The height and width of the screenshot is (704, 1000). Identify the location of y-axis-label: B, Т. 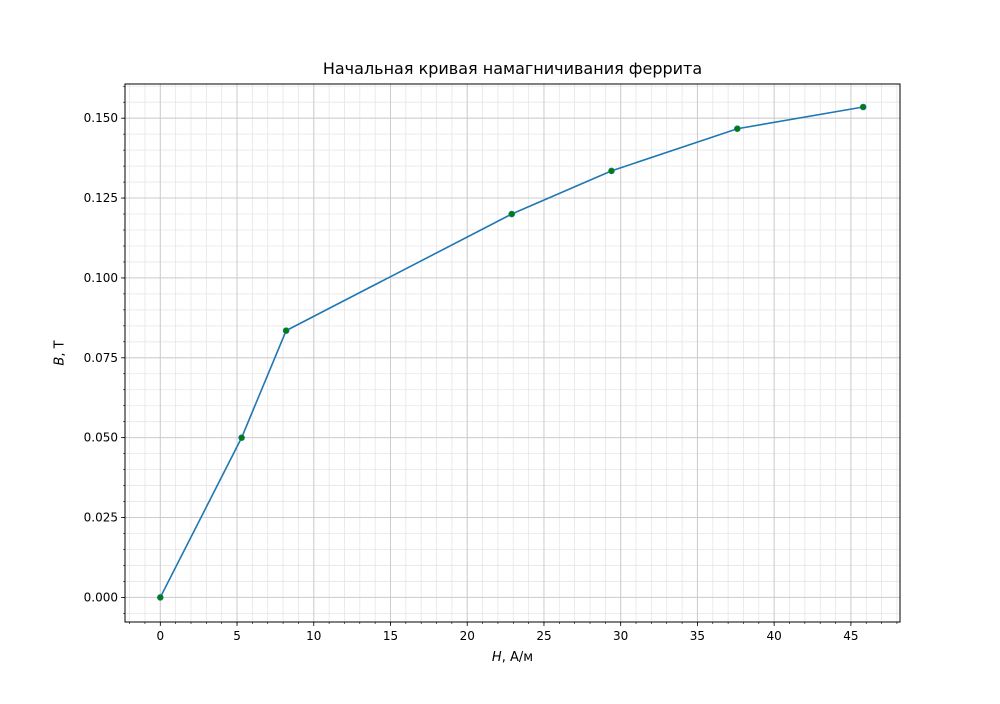
(60, 352).